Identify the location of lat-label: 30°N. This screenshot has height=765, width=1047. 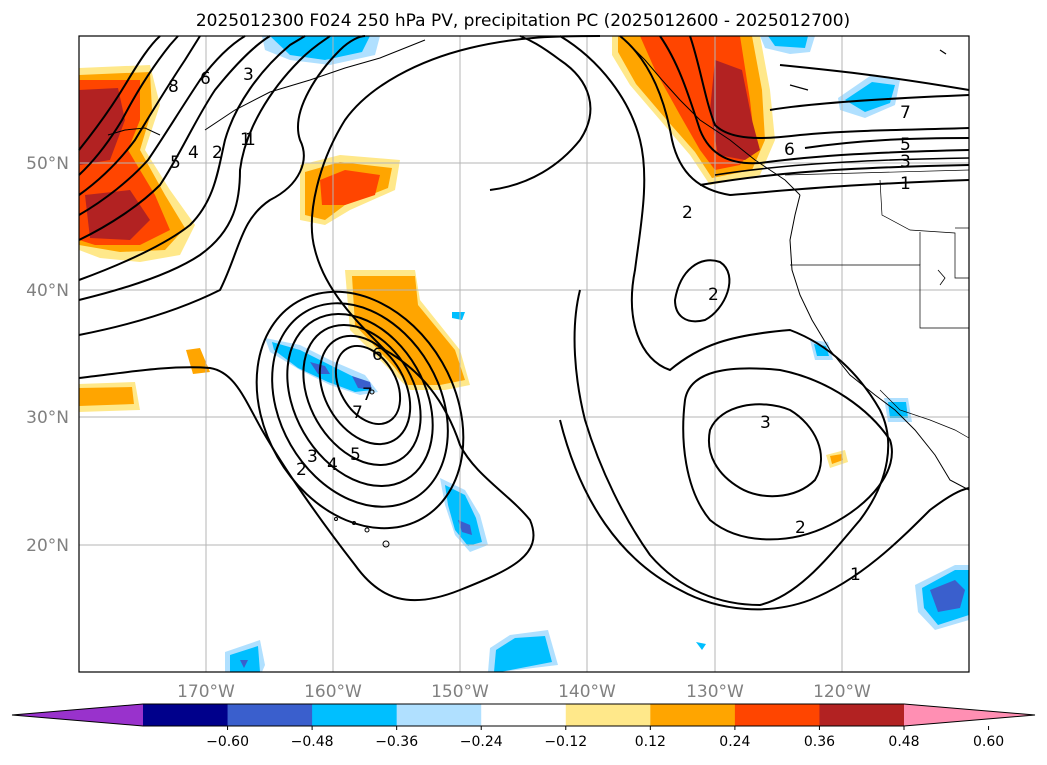
(47, 418).